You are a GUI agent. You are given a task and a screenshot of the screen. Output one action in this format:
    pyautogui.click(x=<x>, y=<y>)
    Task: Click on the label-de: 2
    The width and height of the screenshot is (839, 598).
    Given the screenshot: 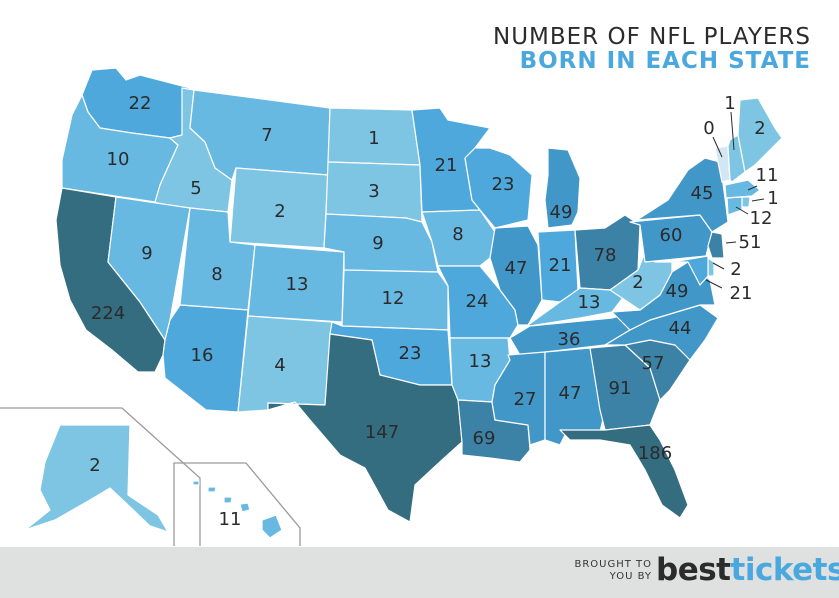 What is the action you would take?
    pyautogui.click(x=735, y=269)
    